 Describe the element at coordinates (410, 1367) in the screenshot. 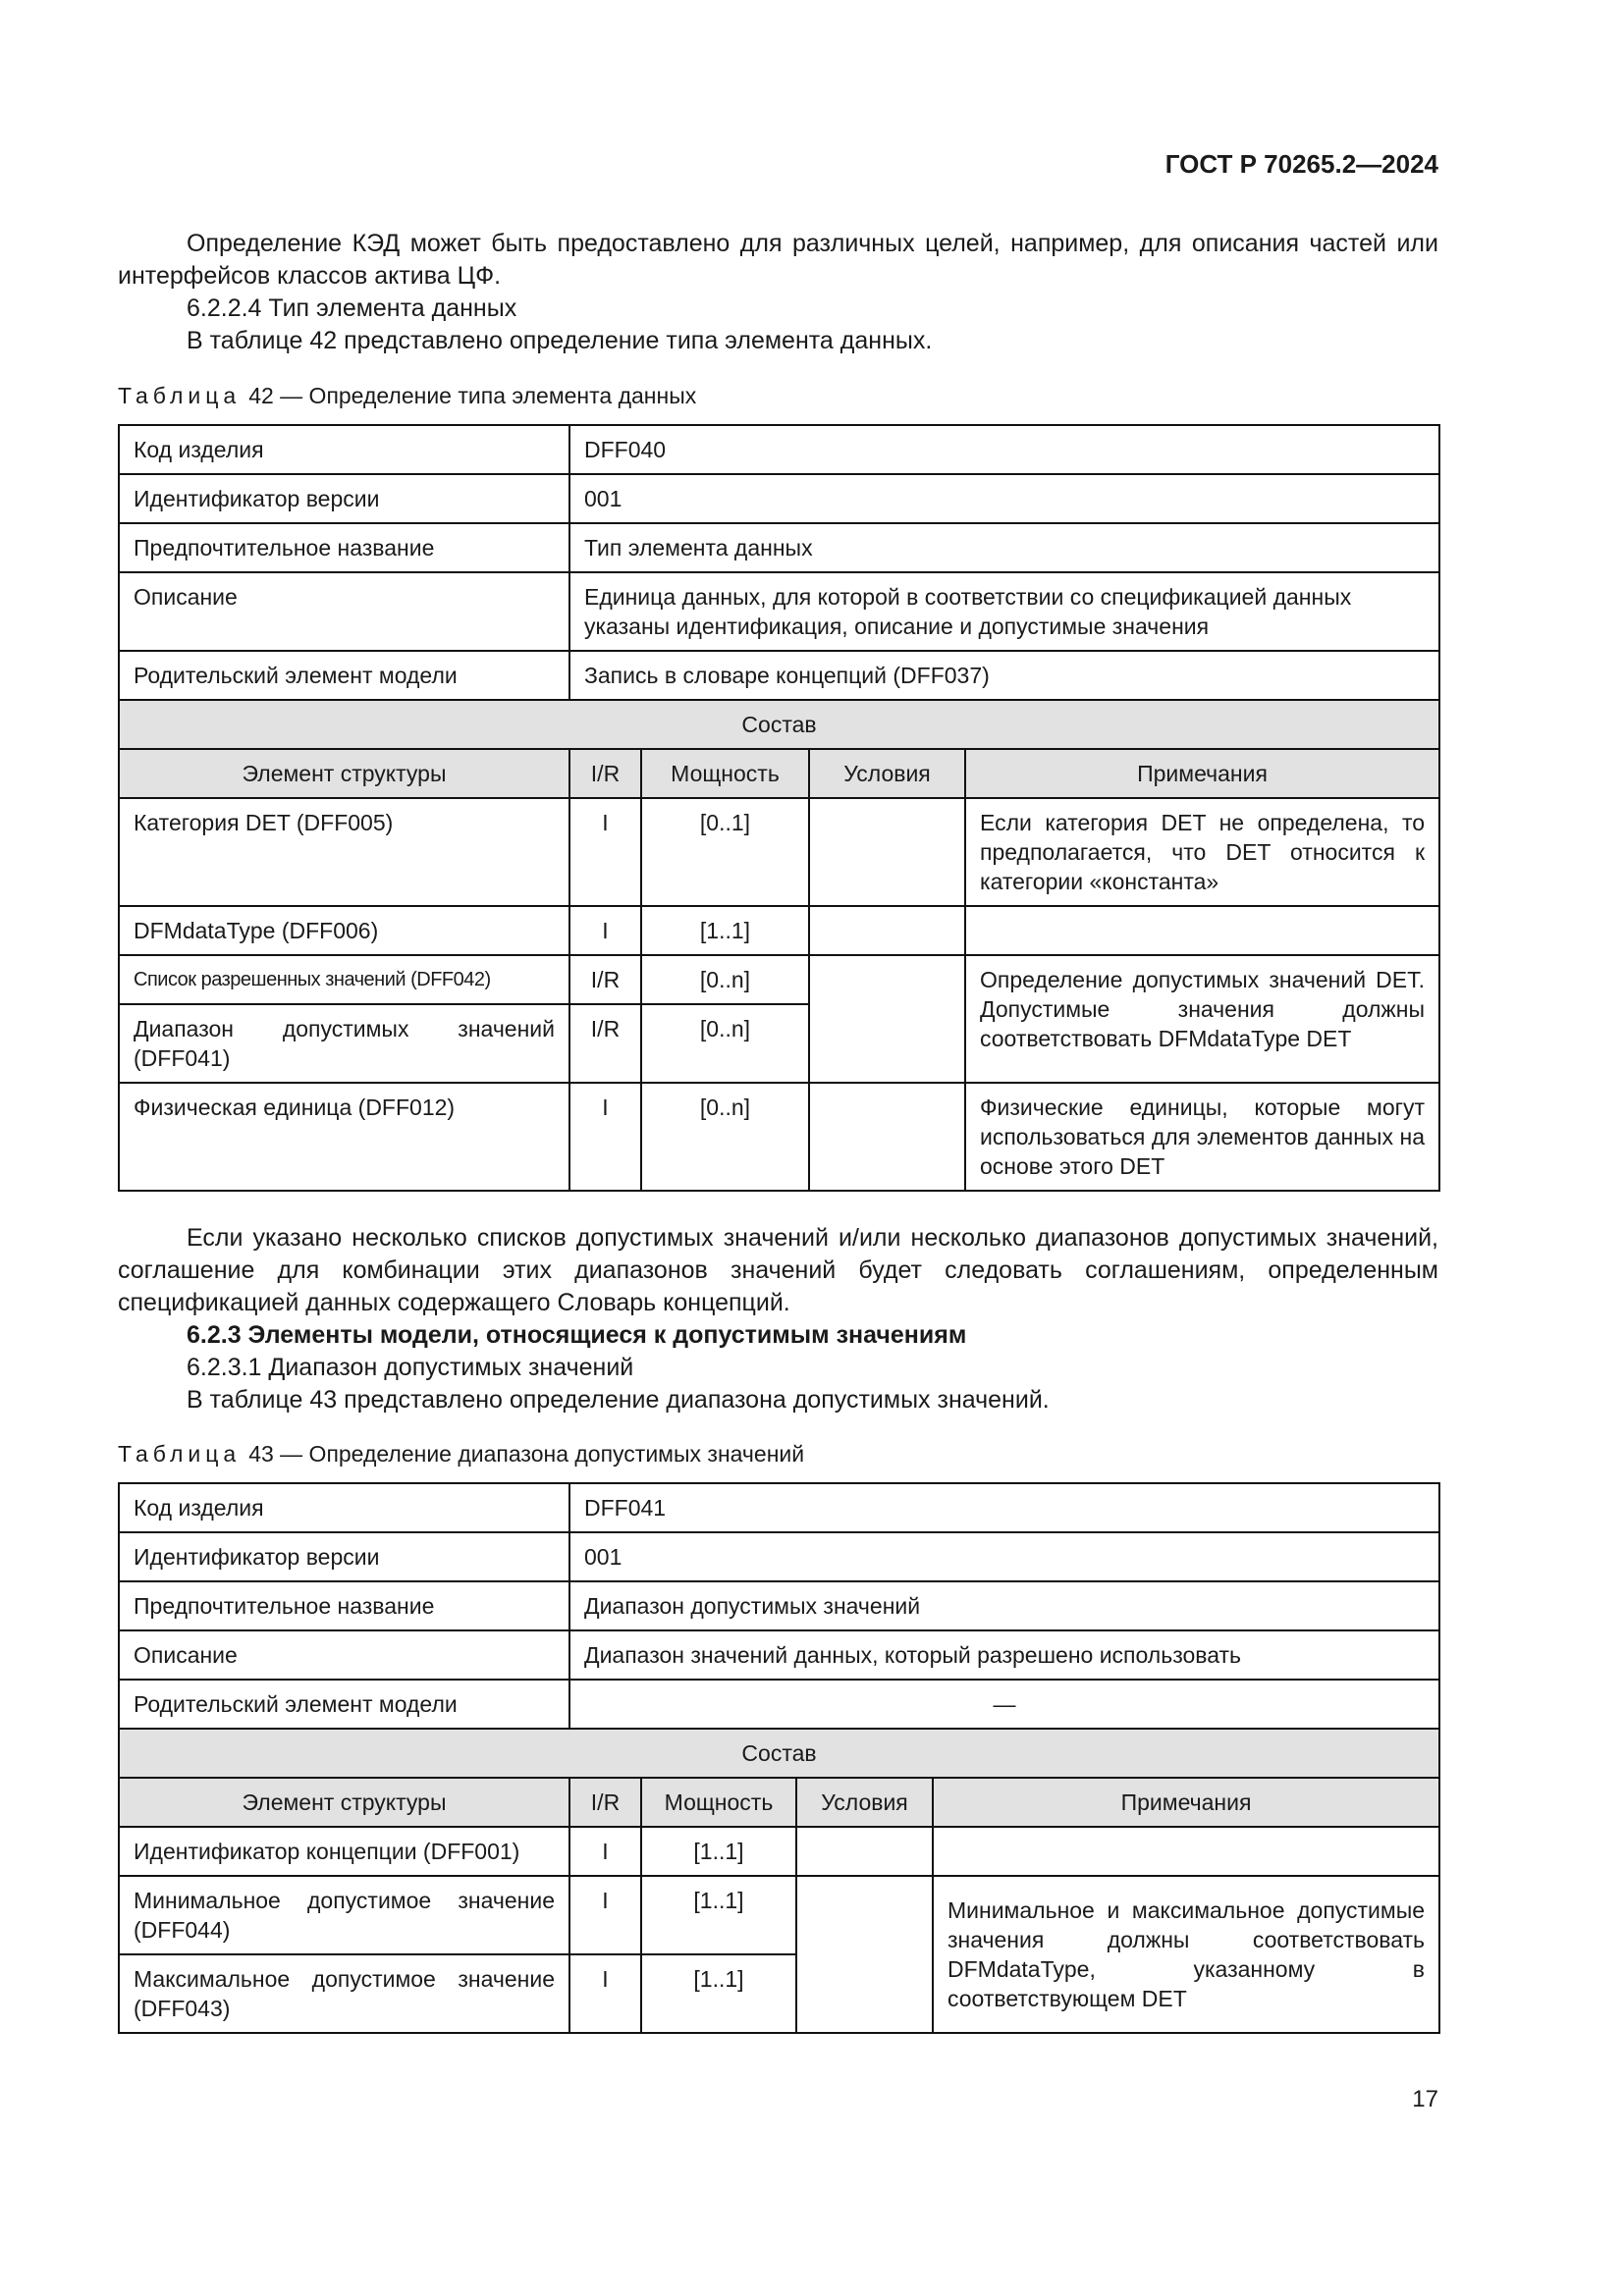

I see `section-heading: 6.2.3.1 Диапазон допустимых значений` at that location.